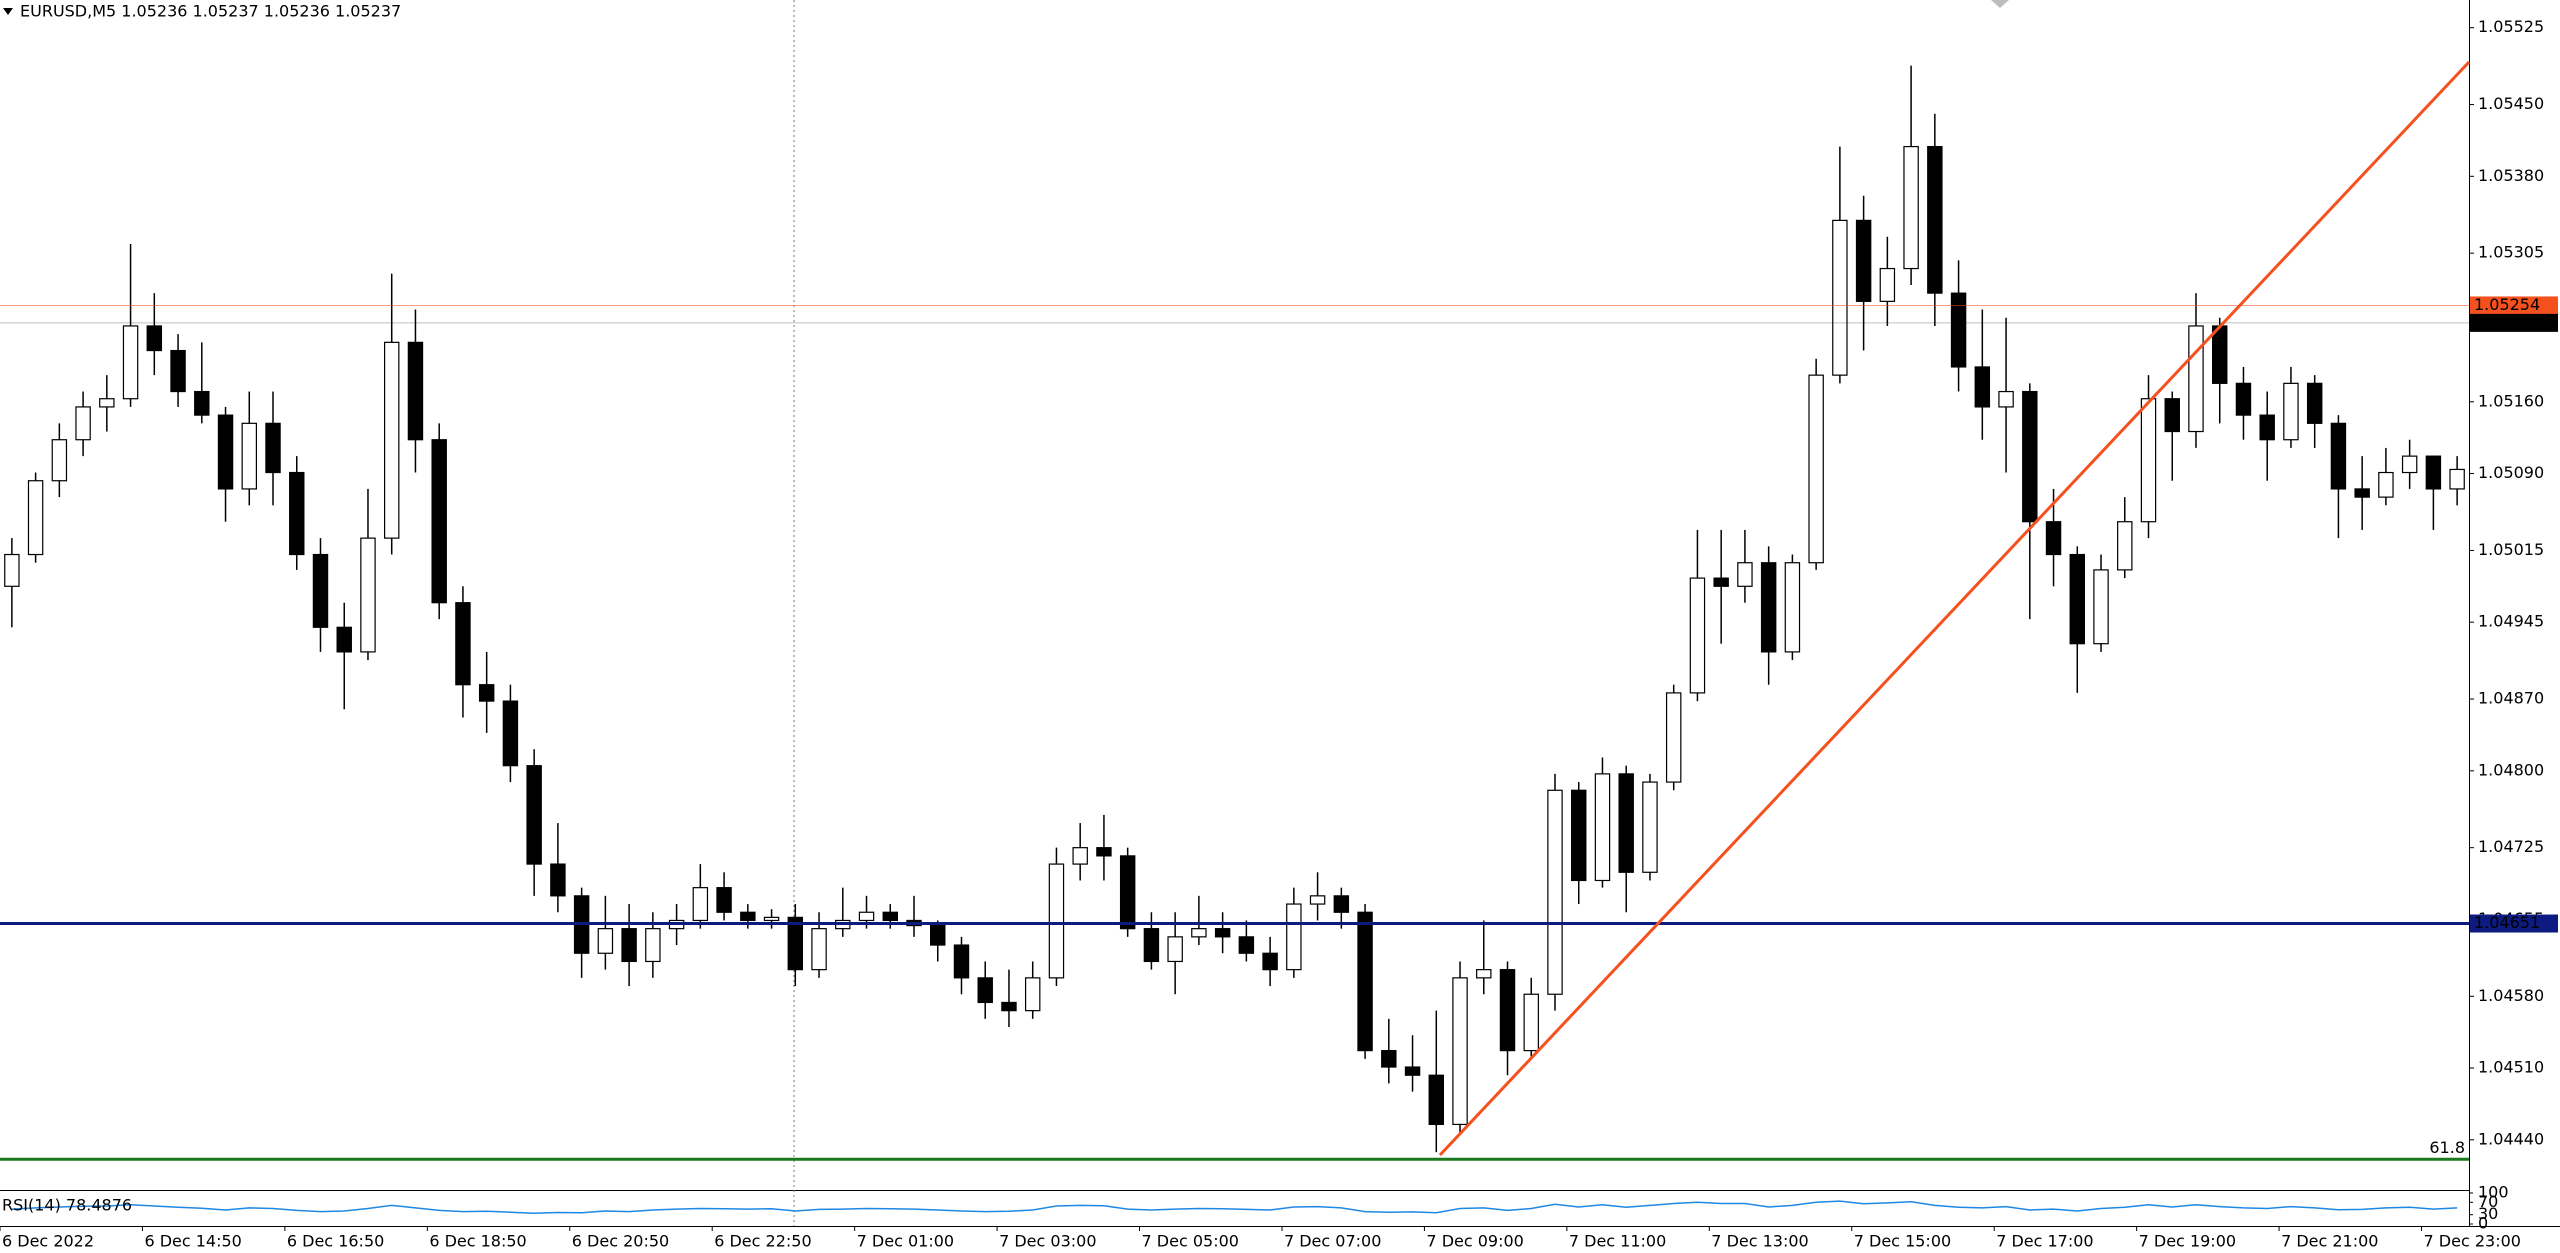 This screenshot has width=2560, height=1253. What do you see at coordinates (2511, 175) in the screenshot?
I see `y-tick-label: 1.05380` at bounding box center [2511, 175].